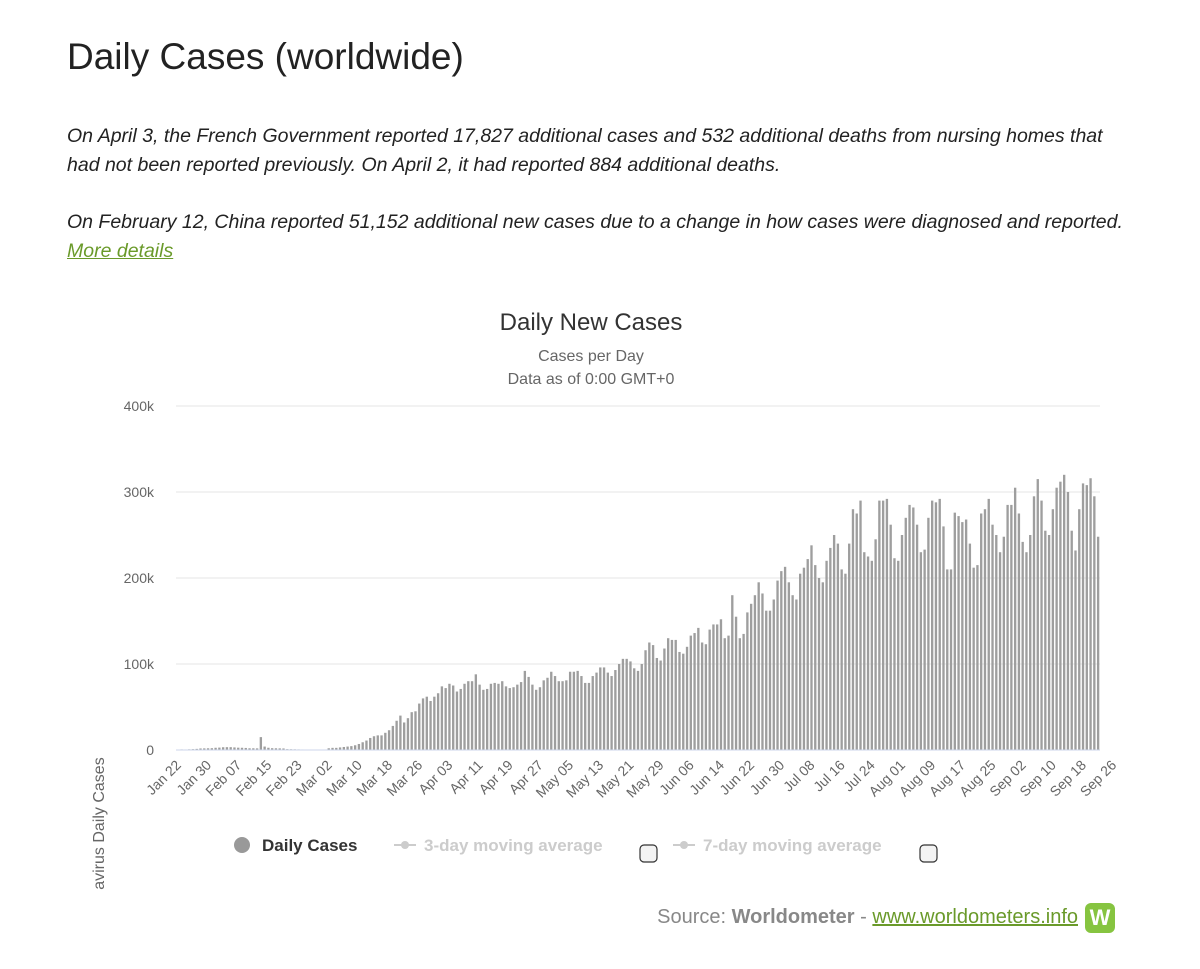 Image resolution: width=1200 pixels, height=969 pixels. I want to click on y-tick-label: 0, so click(150, 750).